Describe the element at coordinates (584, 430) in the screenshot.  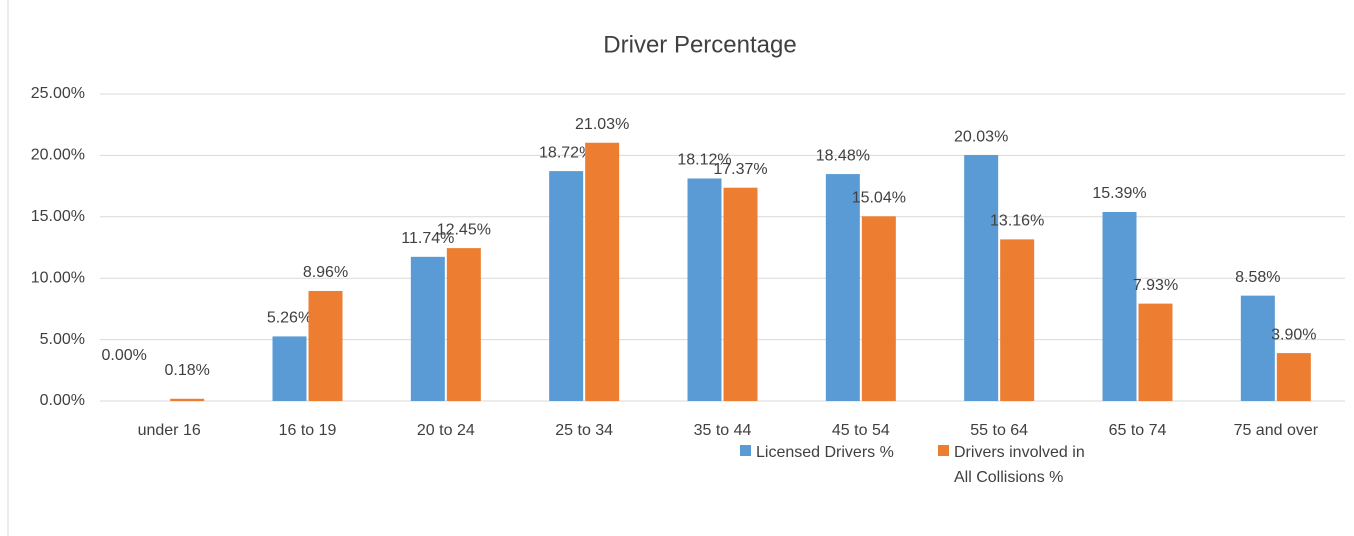
I see `x-tick-label: 25 to 34` at that location.